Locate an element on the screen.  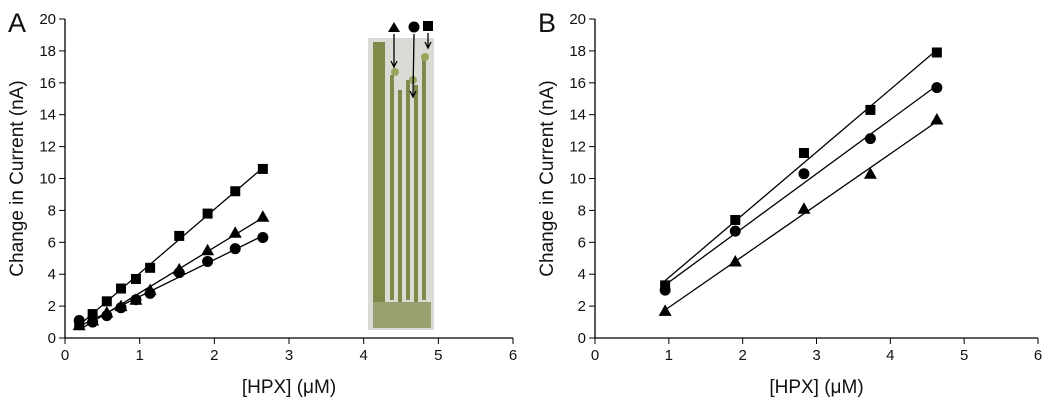
triangle-marker is located at coordinates (394, 27).